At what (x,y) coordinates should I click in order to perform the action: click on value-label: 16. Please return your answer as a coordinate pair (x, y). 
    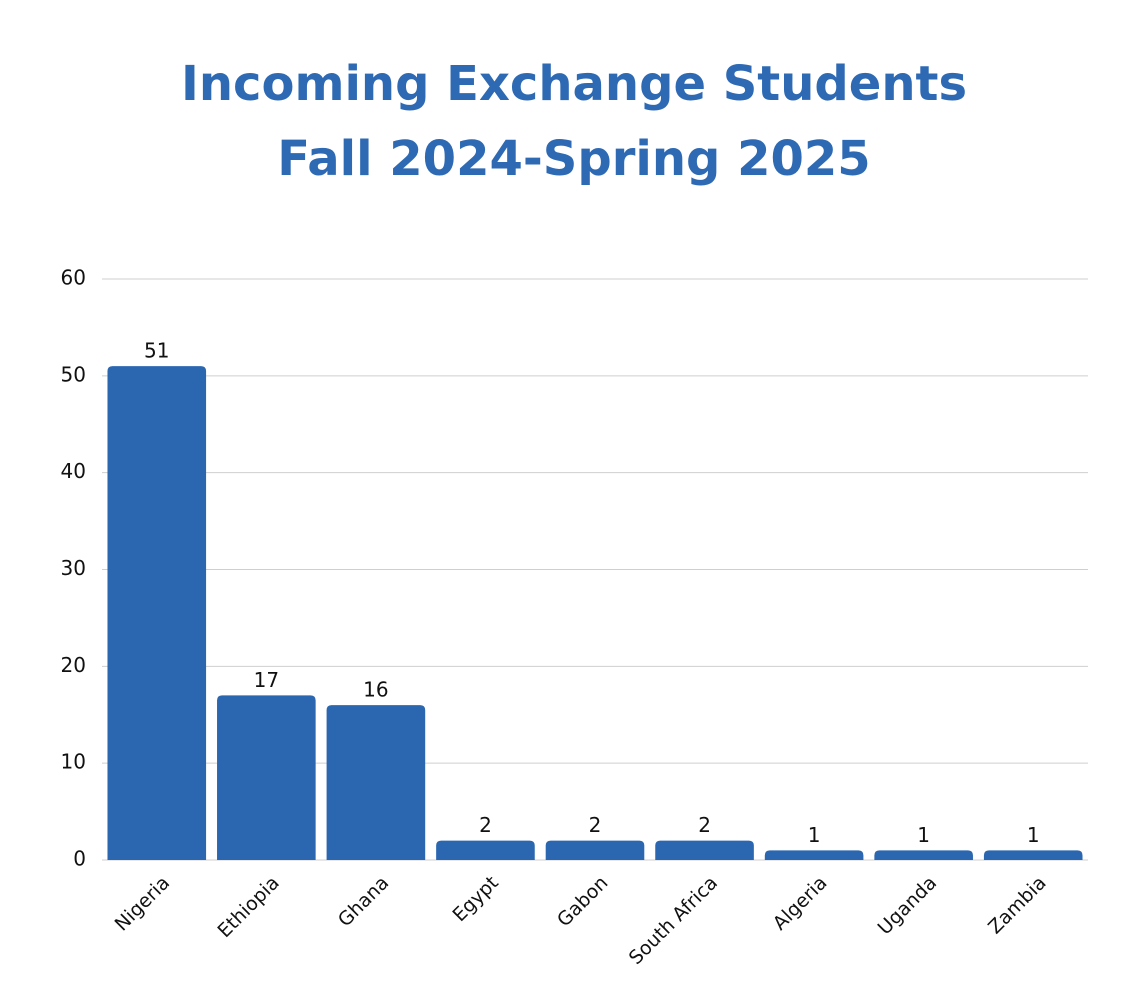
    Looking at the image, I should click on (375, 690).